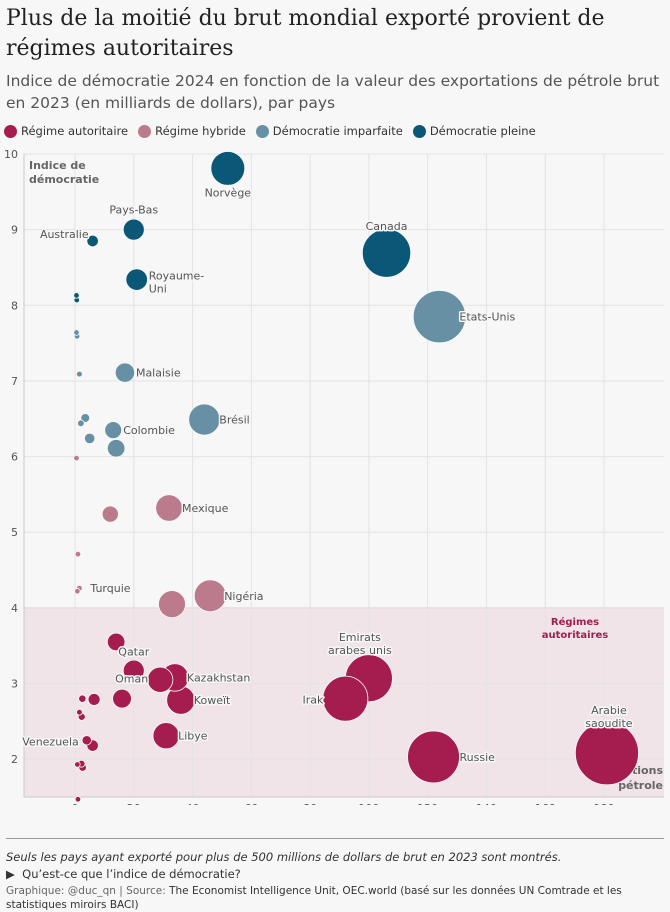  What do you see at coordinates (131, 874) in the screenshot?
I see `disclosure-label: Qu’est-ce que l’indice de démocratie?` at bounding box center [131, 874].